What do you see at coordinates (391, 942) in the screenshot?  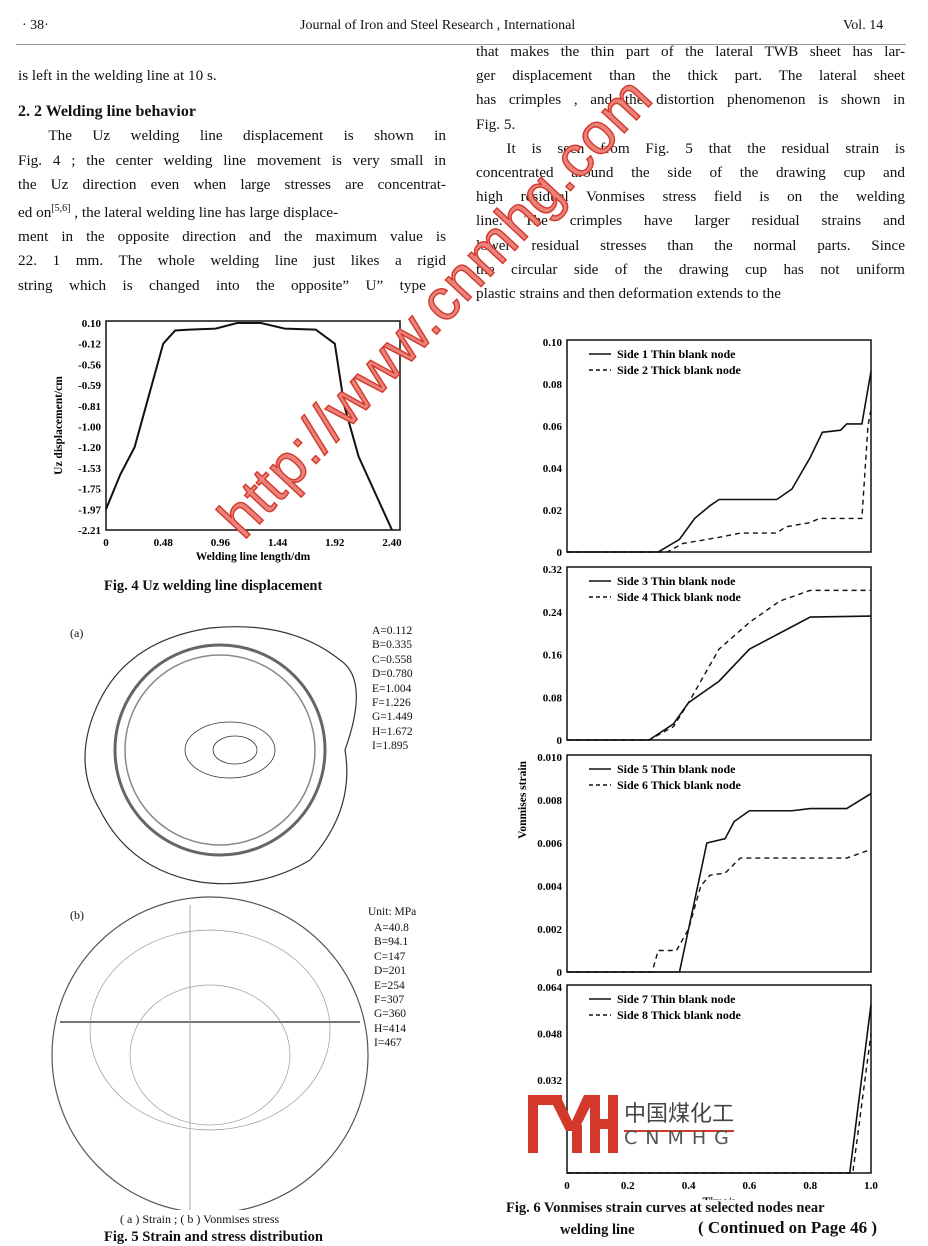 I see `legend-entry: B=94.1` at bounding box center [391, 942].